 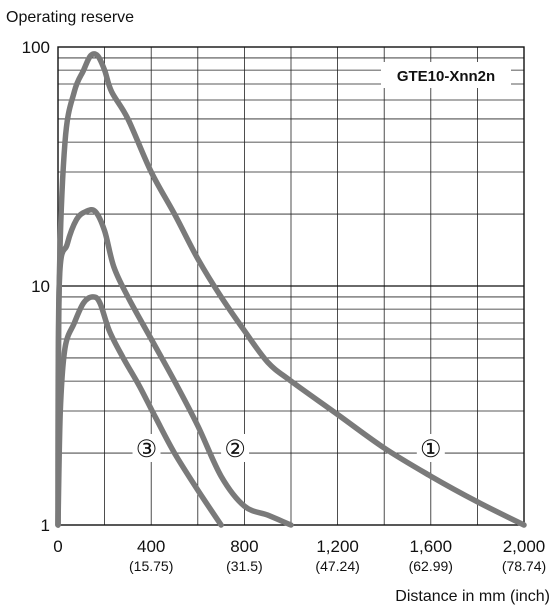 What do you see at coordinates (45, 525) in the screenshot?
I see `y-tick-label: 1` at bounding box center [45, 525].